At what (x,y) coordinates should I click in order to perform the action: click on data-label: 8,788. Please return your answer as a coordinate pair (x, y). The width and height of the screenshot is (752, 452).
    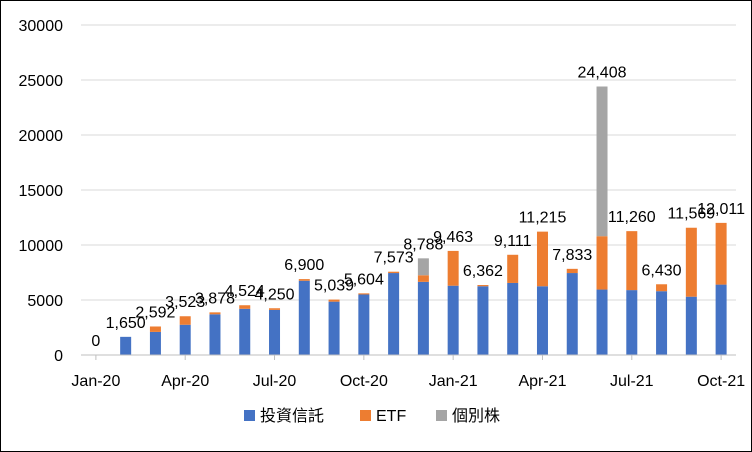
    Looking at the image, I should click on (423, 244).